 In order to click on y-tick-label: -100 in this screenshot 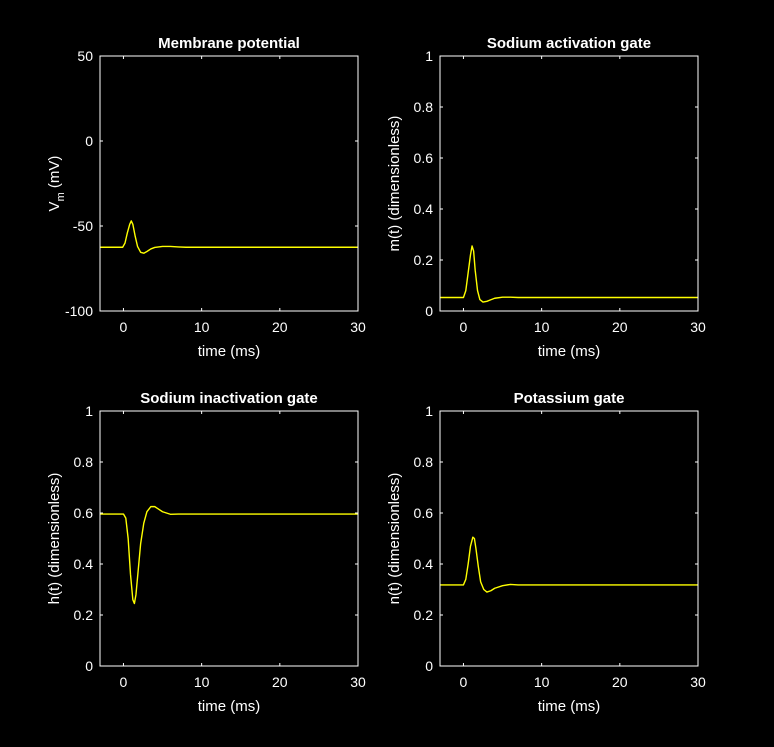, I will do `click(79, 311)`.